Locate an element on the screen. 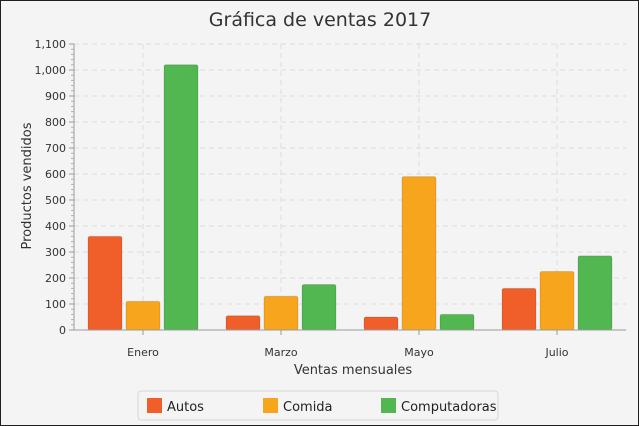 The width and height of the screenshot is (639, 426). y-axis-ticks: 0 100 200 300 400 500 600 700 800 900 1,000 1,100 is located at coordinates (54, 187).